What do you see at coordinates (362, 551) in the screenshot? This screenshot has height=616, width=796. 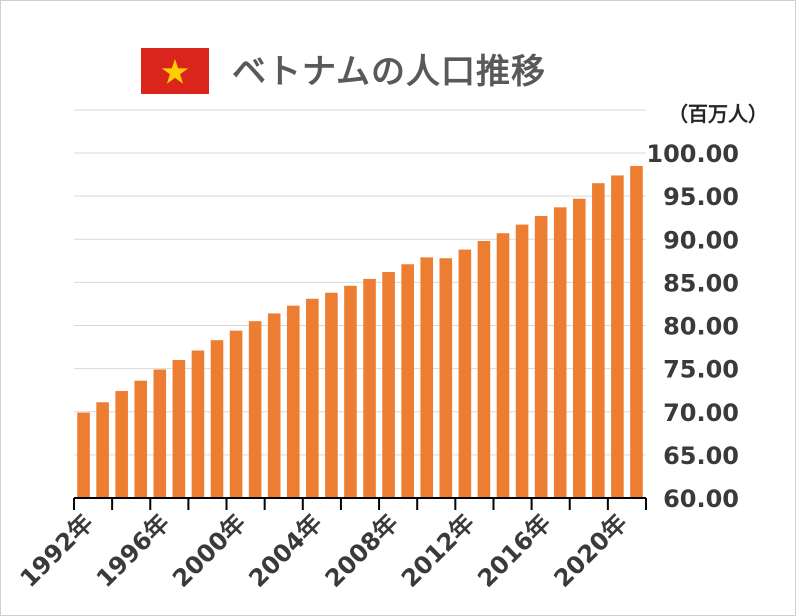 I see `x-tick-label: 2008年` at bounding box center [362, 551].